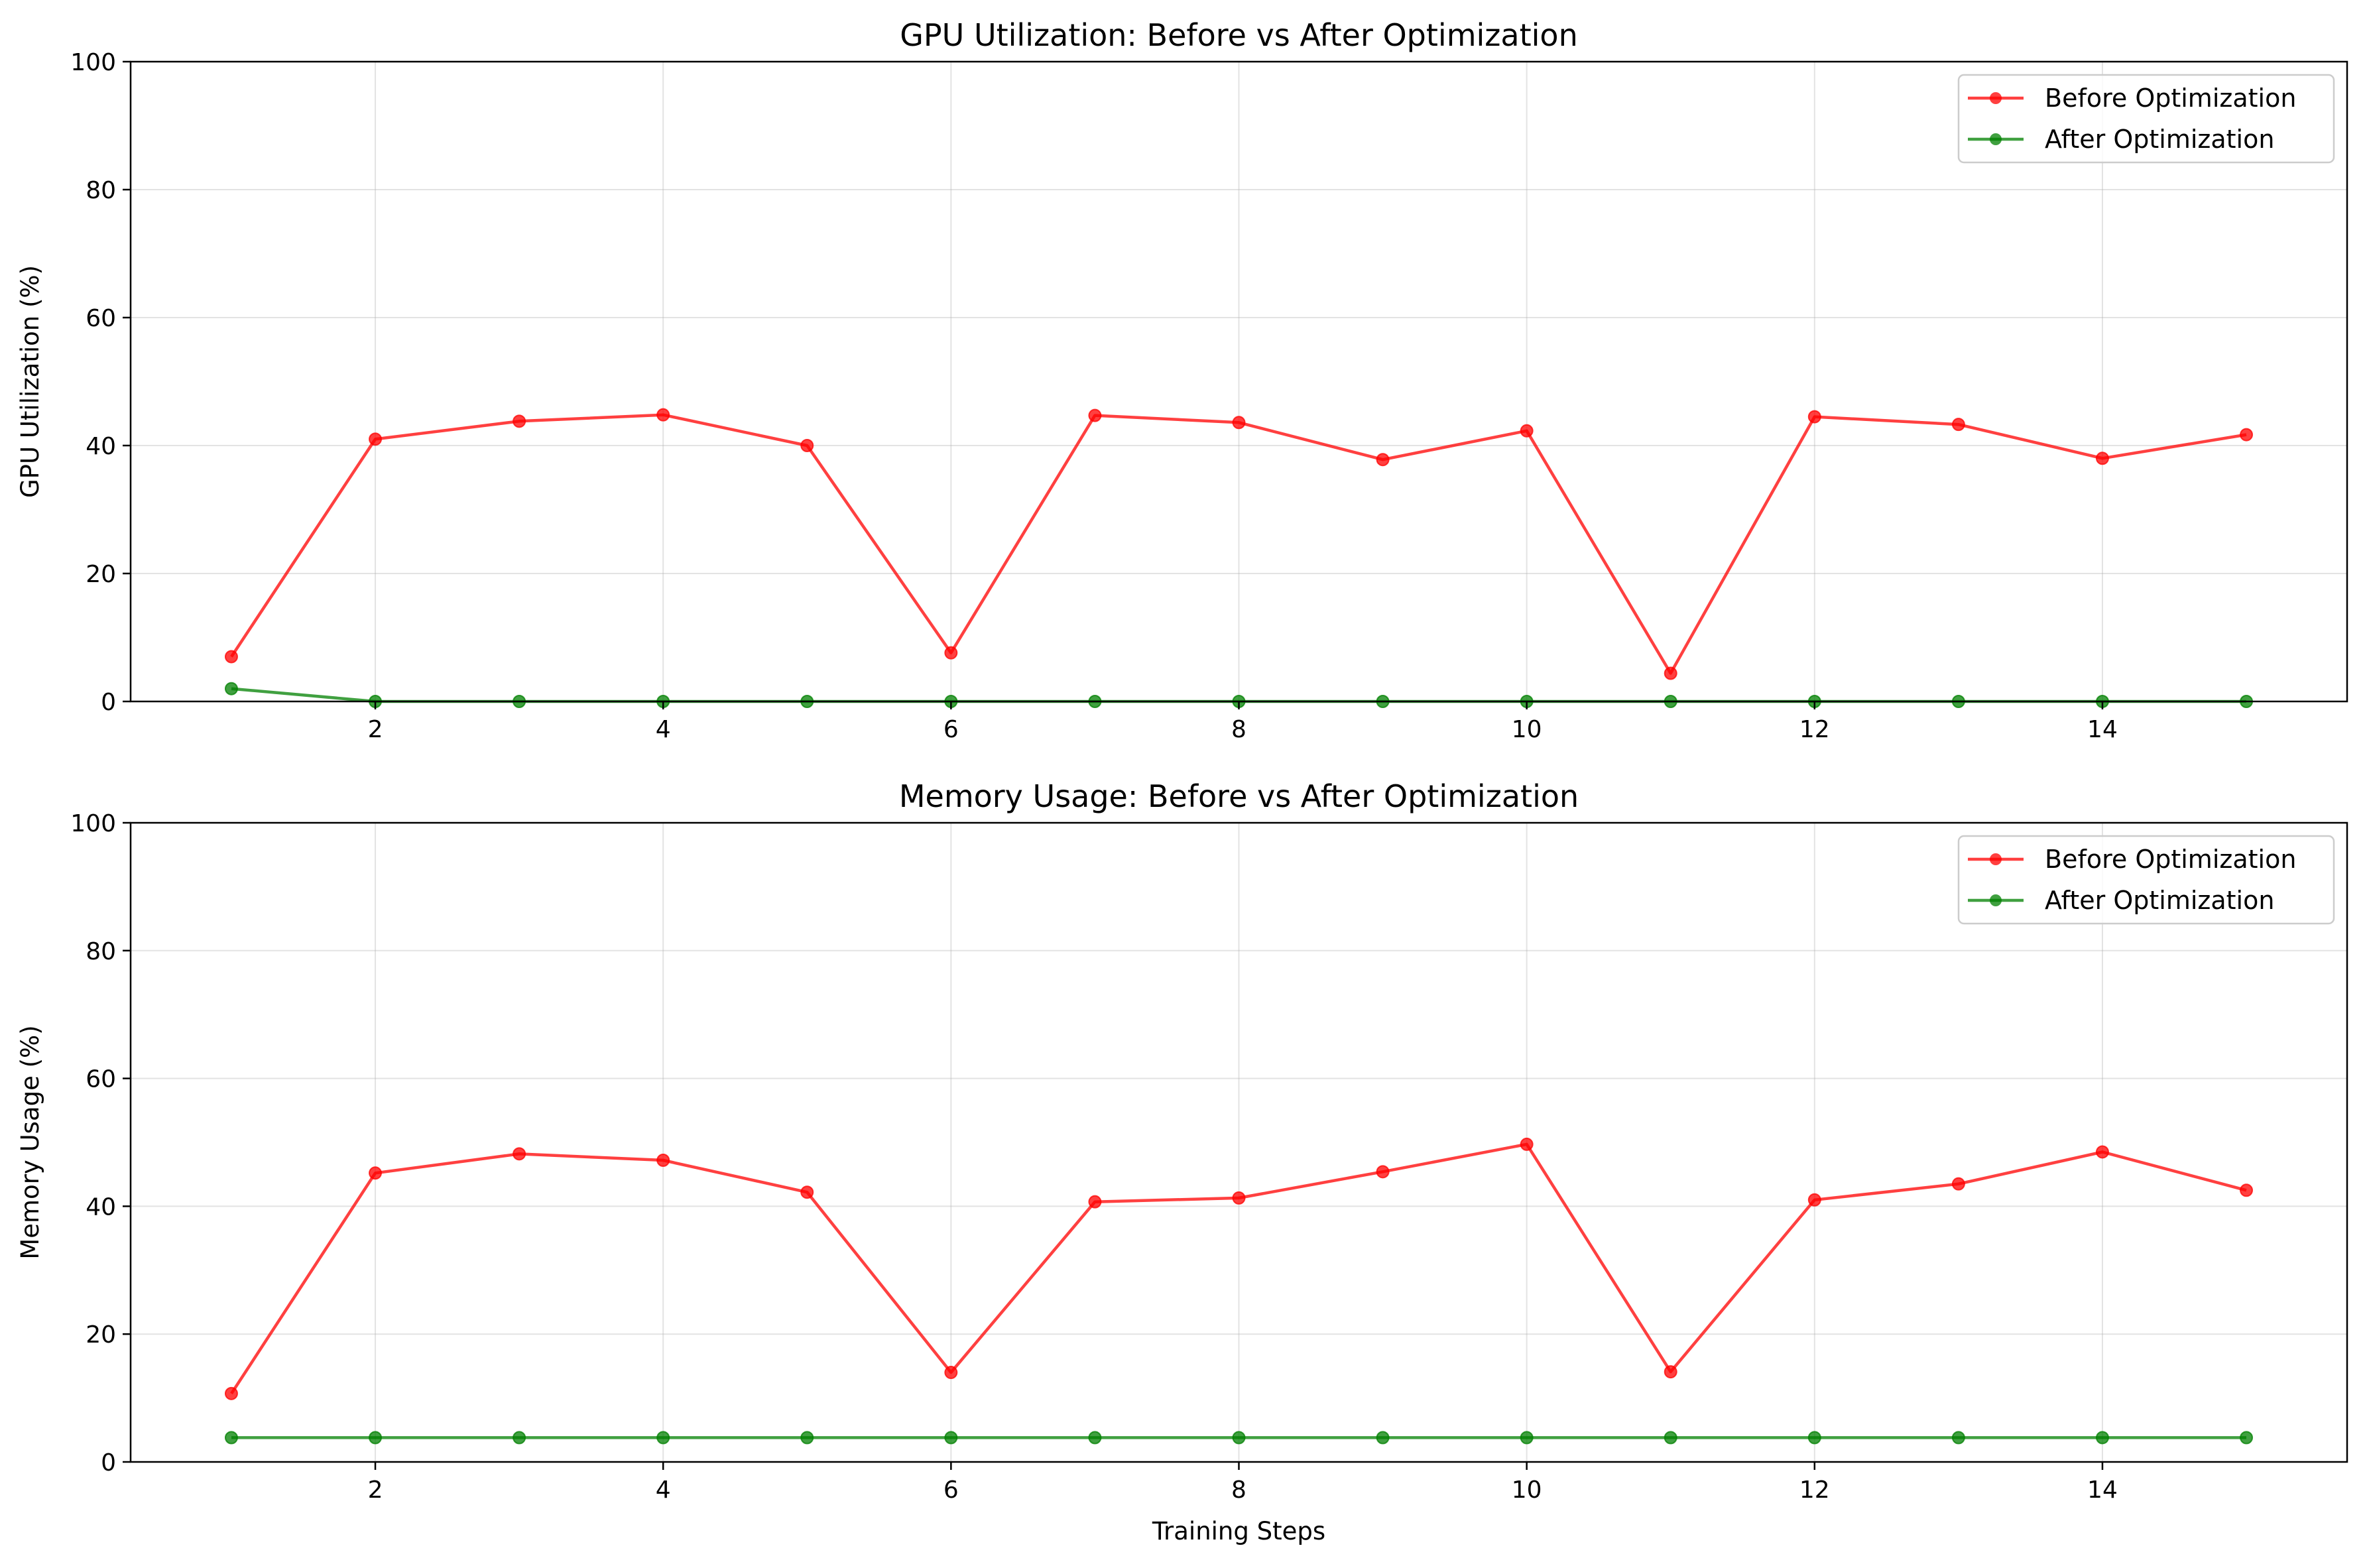  What do you see at coordinates (101, 1335) in the screenshot?
I see `memory-y-tick-label: 20` at bounding box center [101, 1335].